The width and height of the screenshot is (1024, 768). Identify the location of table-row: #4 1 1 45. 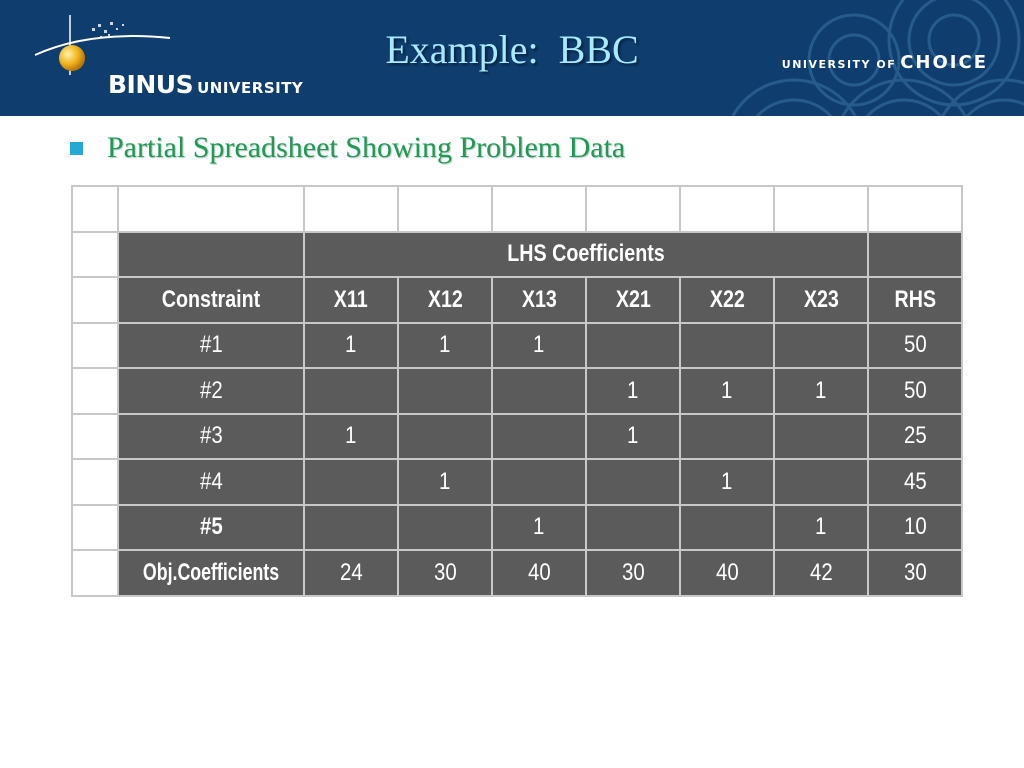
(517, 482).